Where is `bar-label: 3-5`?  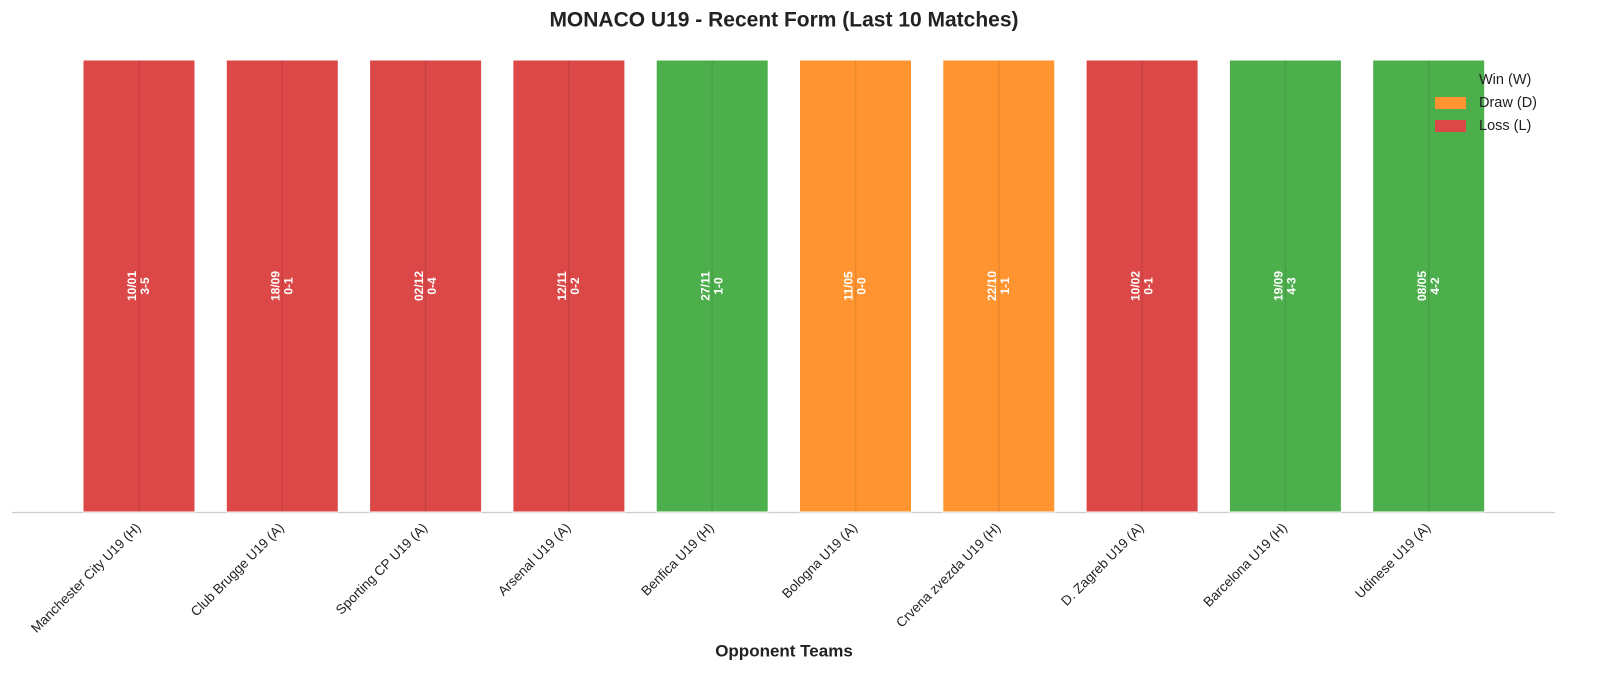 bar-label: 3-5 is located at coordinates (145, 286).